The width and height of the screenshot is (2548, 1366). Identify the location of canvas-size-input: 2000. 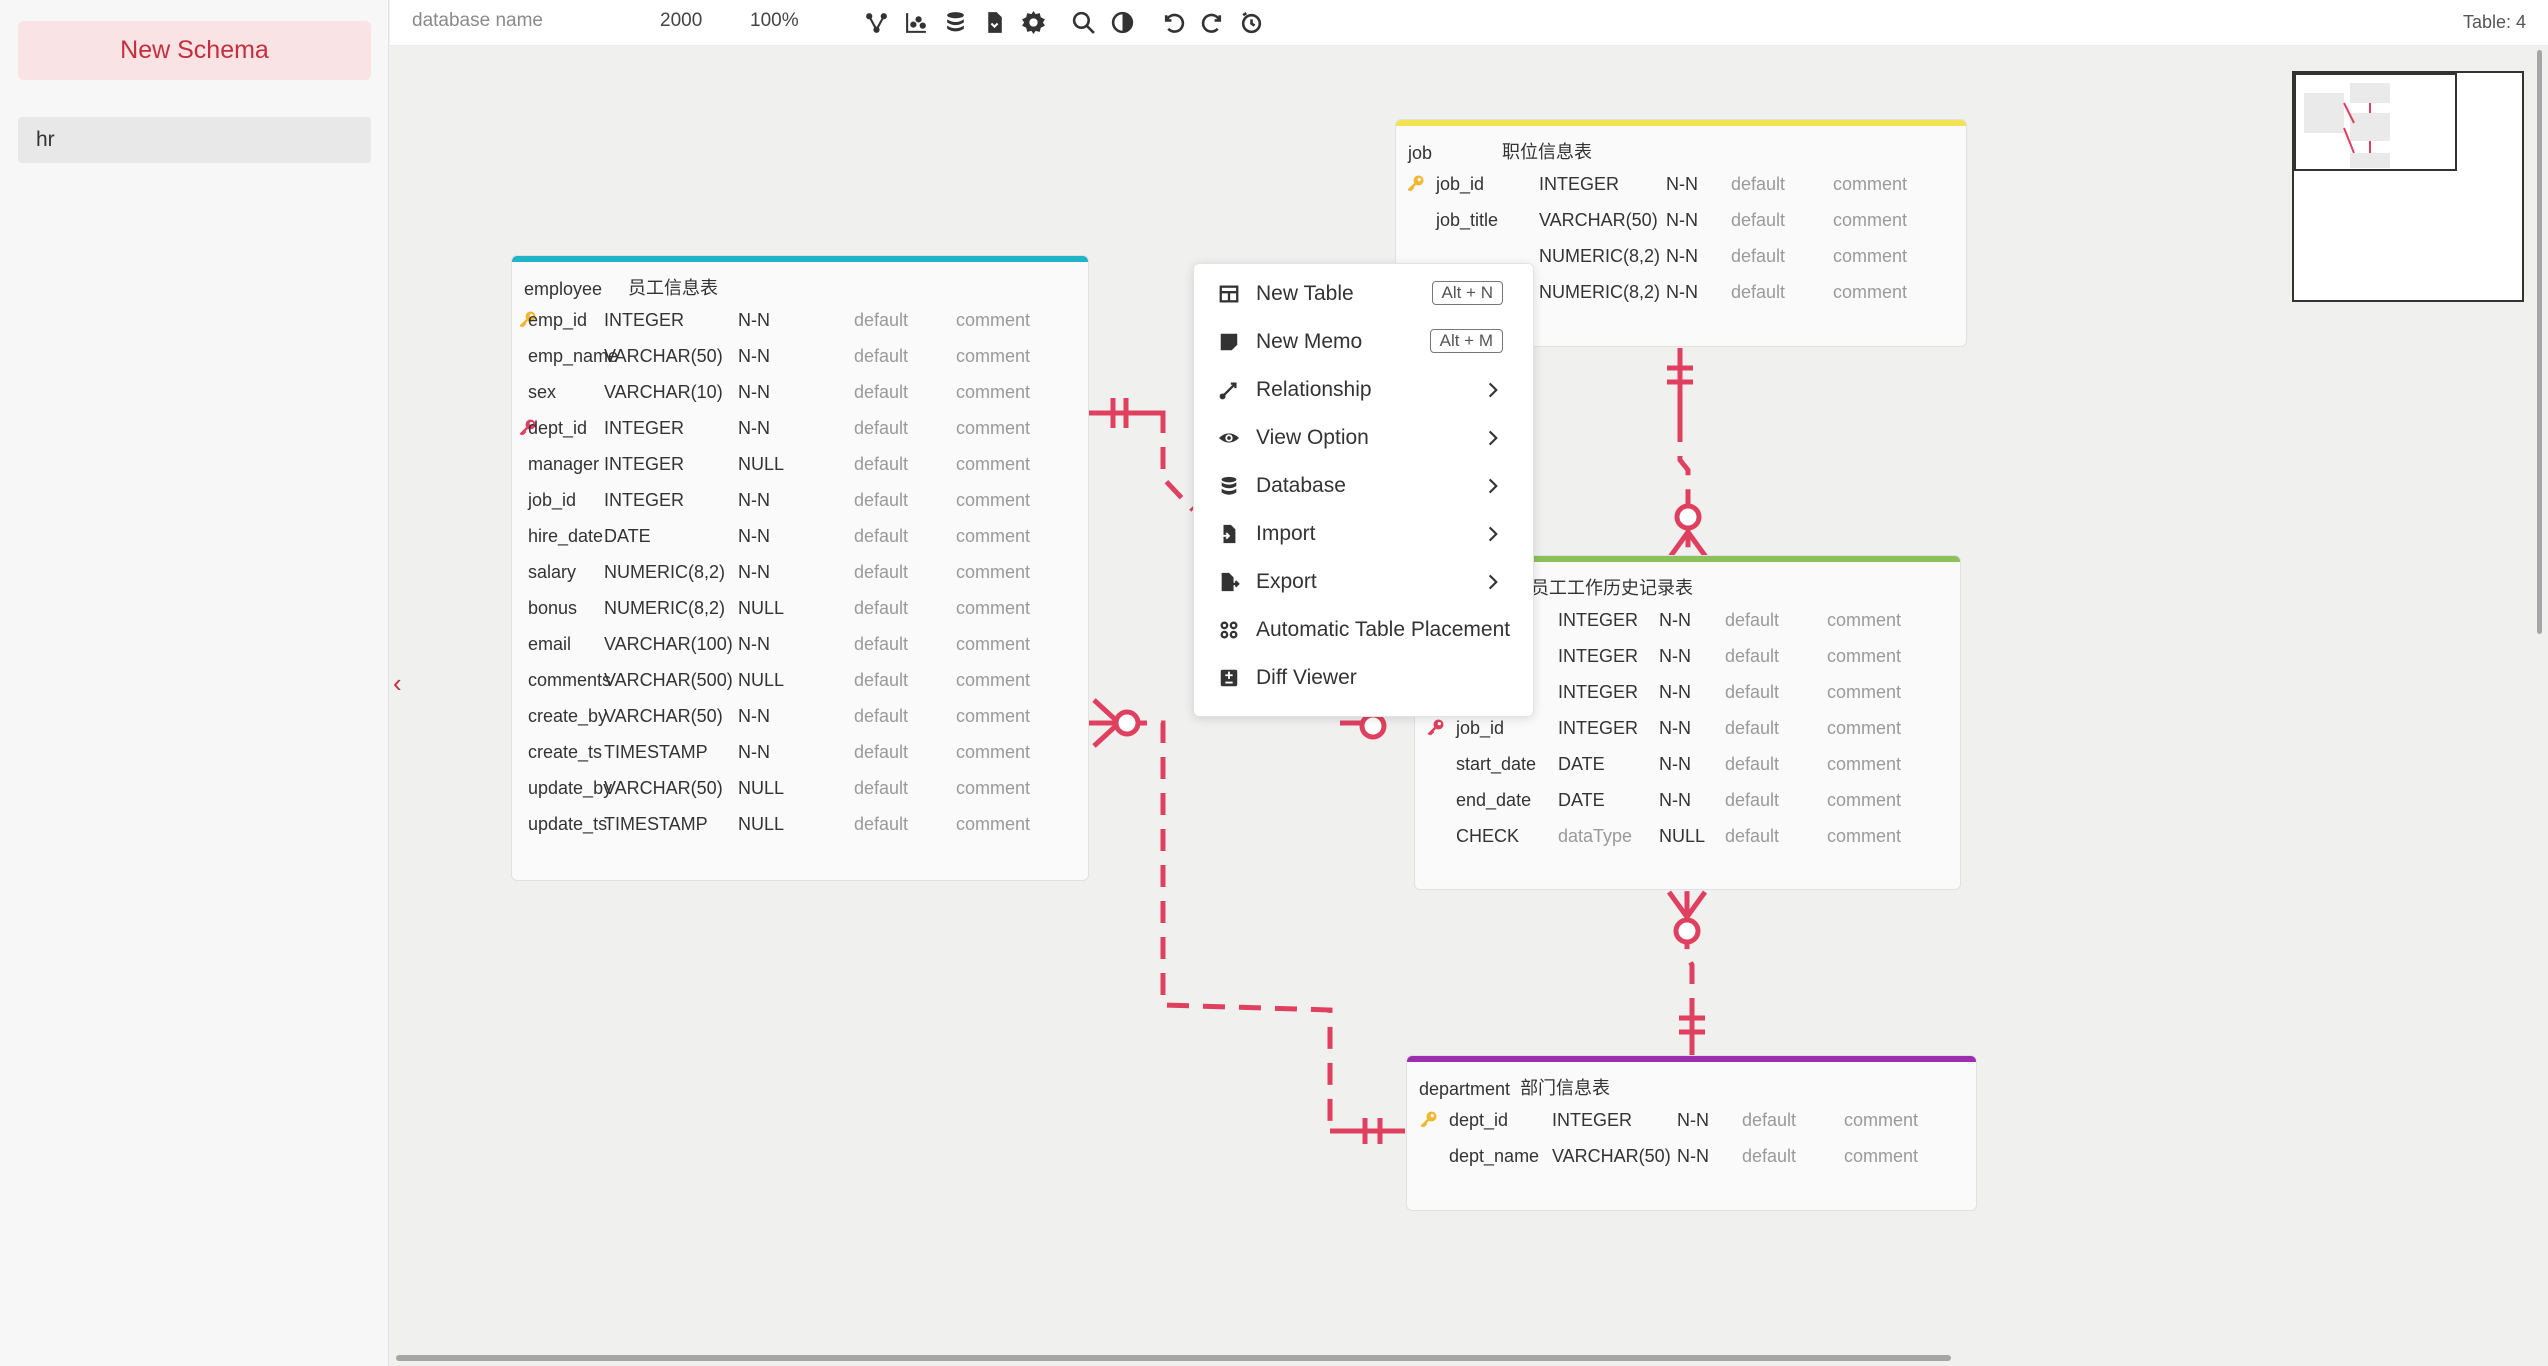
(681, 20).